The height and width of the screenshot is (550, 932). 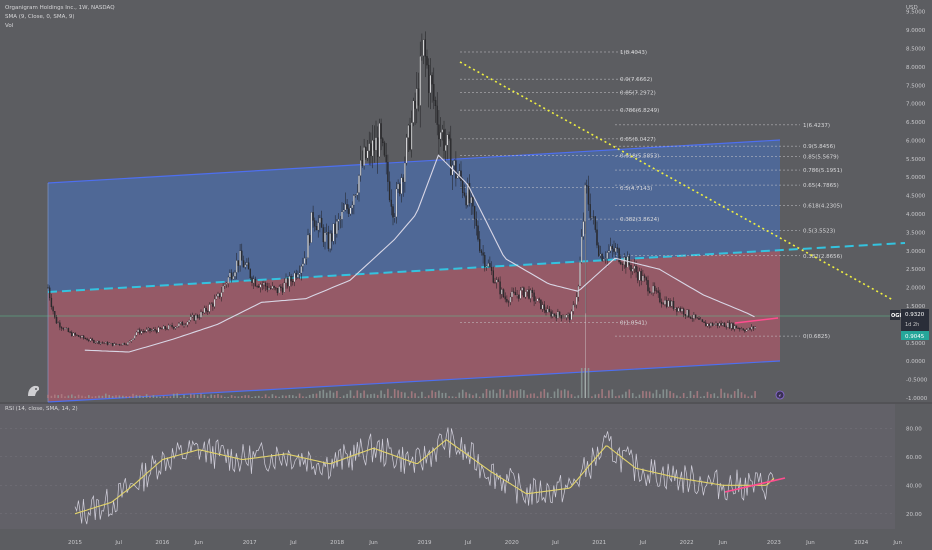 I want to click on currency-label: USD, so click(x=912, y=8).